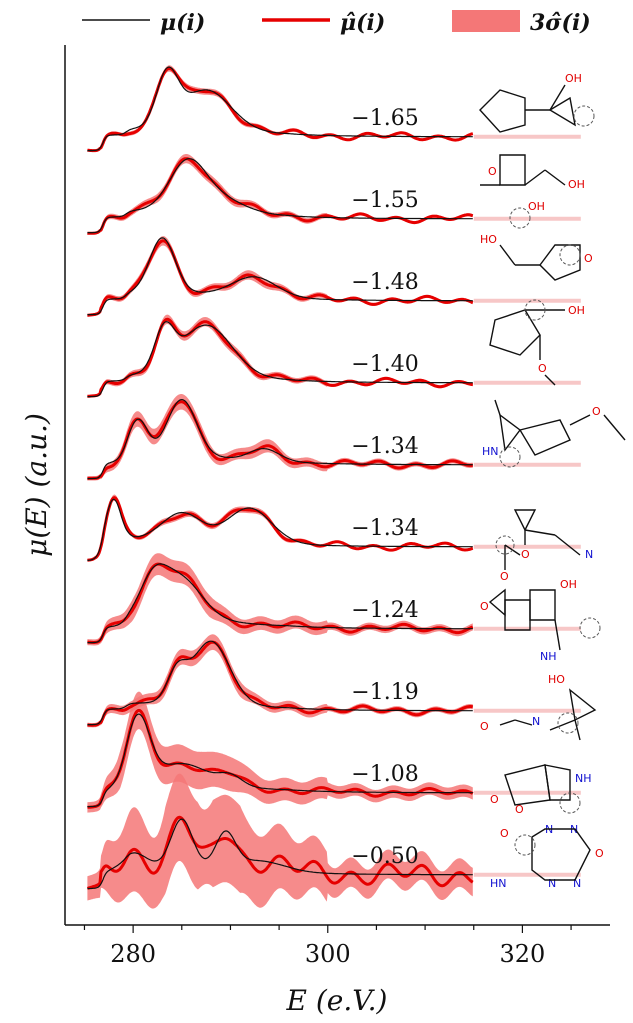  I want to click on legend: μ(i) μ̂(i) 3σ̂(i), so click(336, 23).